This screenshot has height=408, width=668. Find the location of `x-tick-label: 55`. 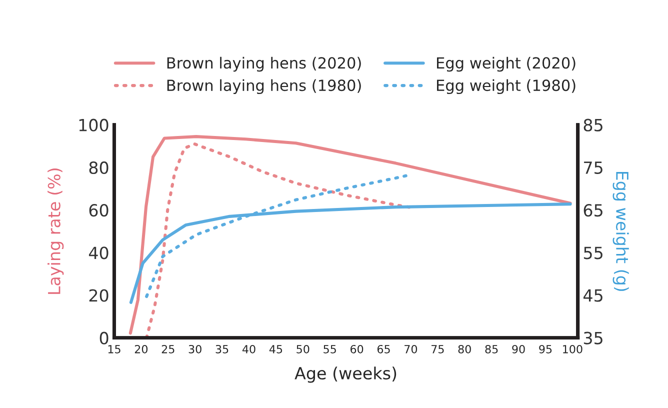

x-tick-label: 55 is located at coordinates (330, 349).